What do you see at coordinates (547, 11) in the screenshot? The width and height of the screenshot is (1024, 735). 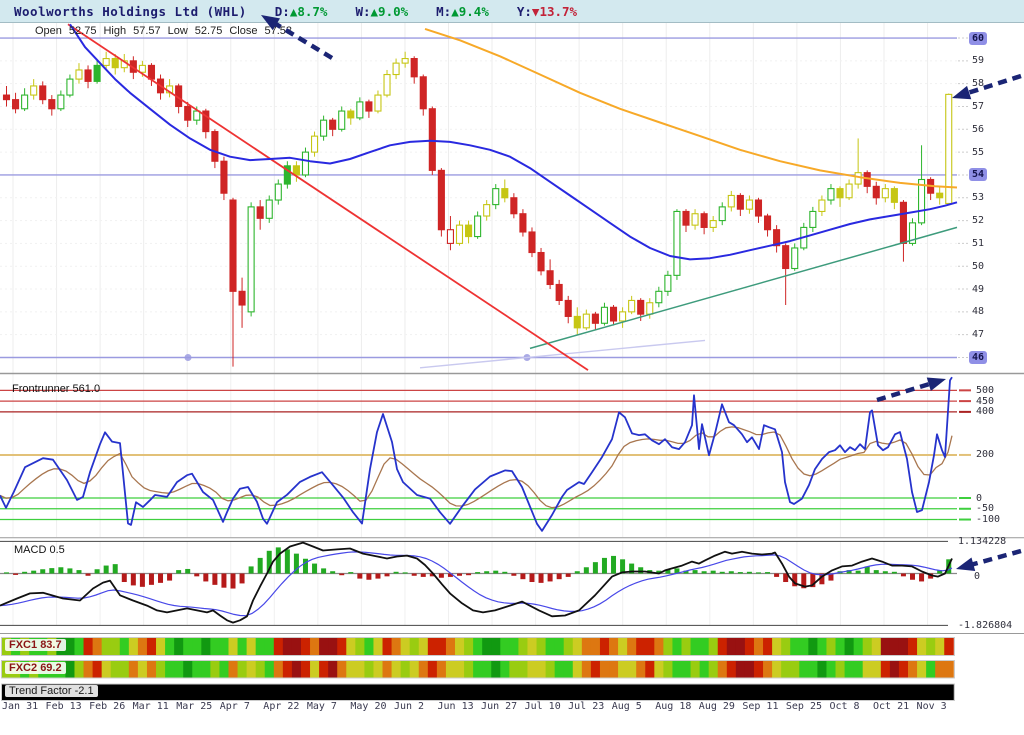 I see `stat-yearly: Y:▼13.7%` at bounding box center [547, 11].